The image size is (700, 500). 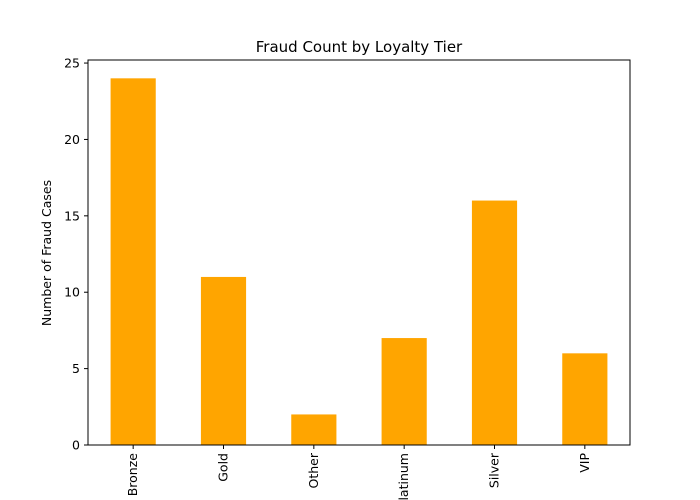 What do you see at coordinates (584, 463) in the screenshot?
I see `x-tick-label: VIP` at bounding box center [584, 463].